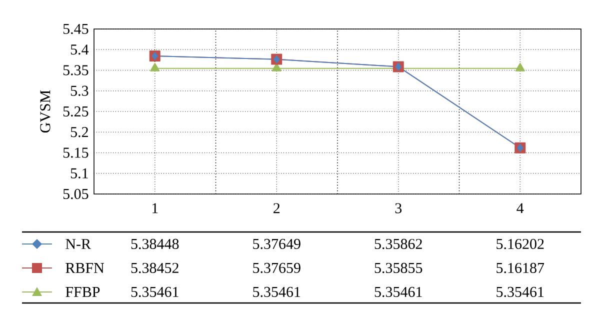 The height and width of the screenshot is (326, 600). Describe the element at coordinates (155, 208) in the screenshot. I see `x-tick-label: 1` at that location.